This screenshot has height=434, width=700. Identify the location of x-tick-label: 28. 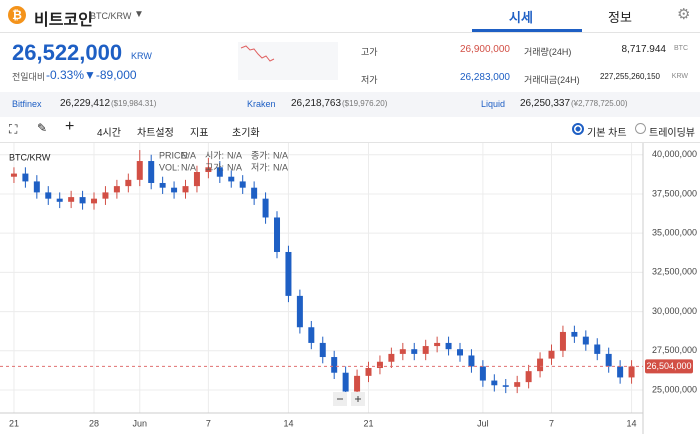
(94, 423).